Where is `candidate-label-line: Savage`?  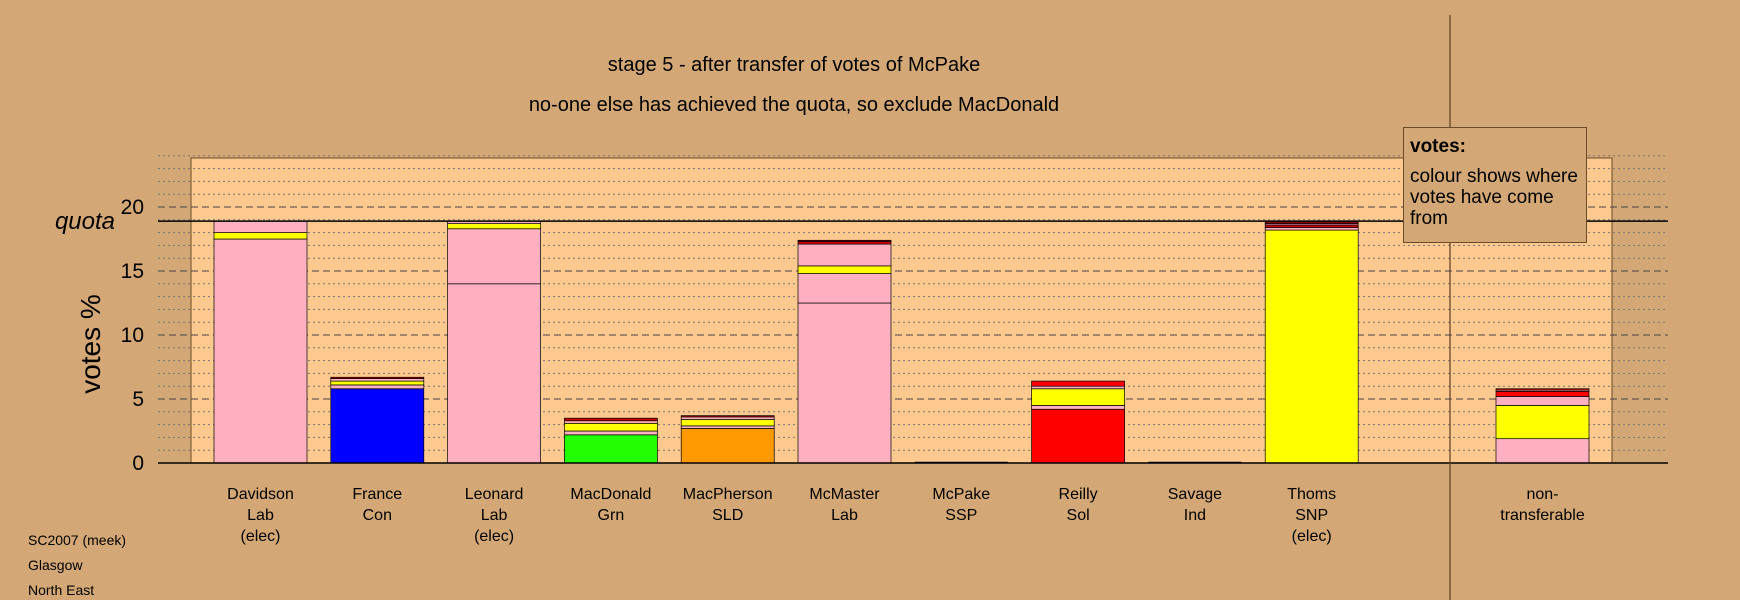 candidate-label-line: Savage is located at coordinates (1195, 494).